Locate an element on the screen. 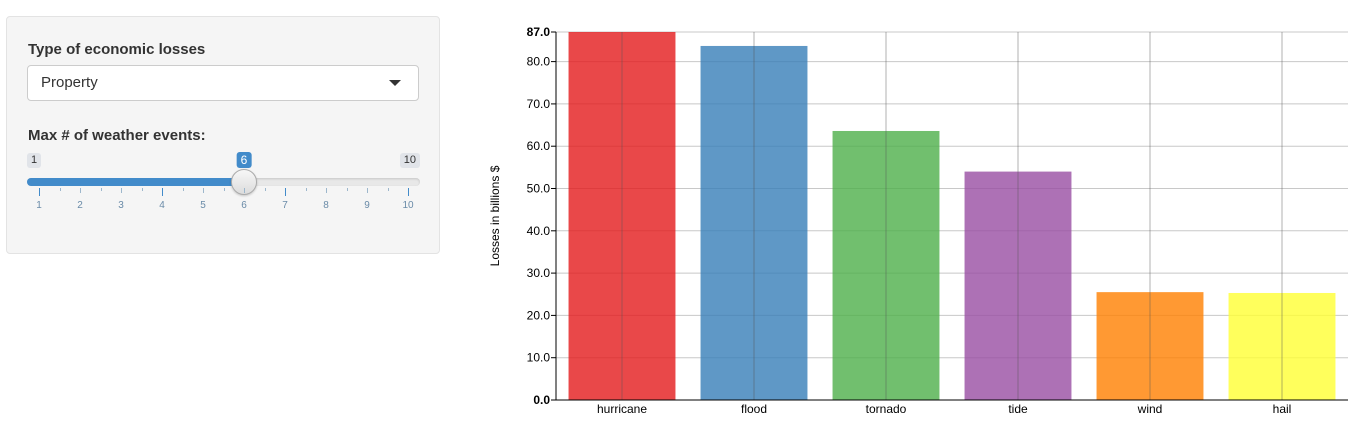 This screenshot has height=427, width=1358. bar-hurricane is located at coordinates (622, 216).